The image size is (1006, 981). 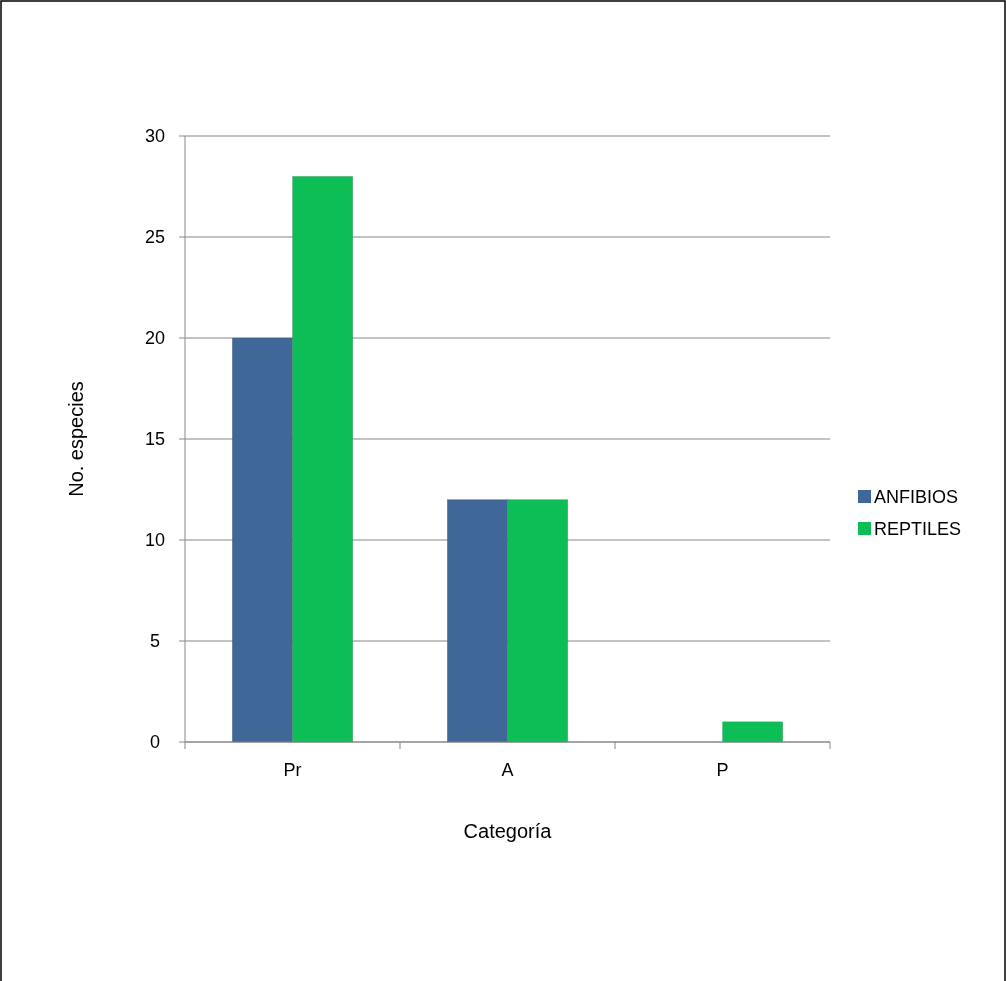 I want to click on y-tick-label: 15, so click(x=155, y=439).